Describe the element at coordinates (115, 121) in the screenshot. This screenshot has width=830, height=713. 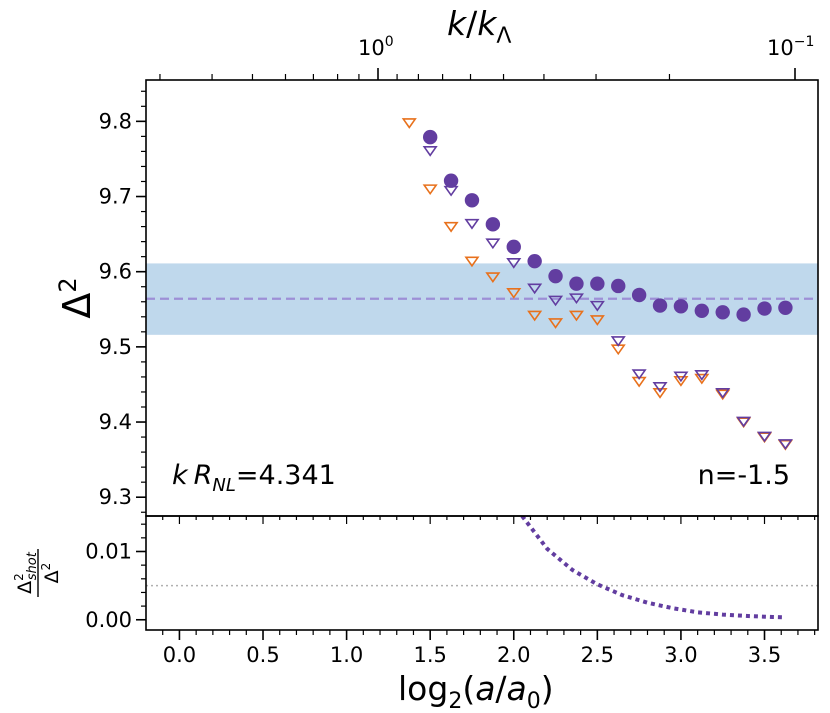
I see `main-y-tick-label: 9.8` at that location.